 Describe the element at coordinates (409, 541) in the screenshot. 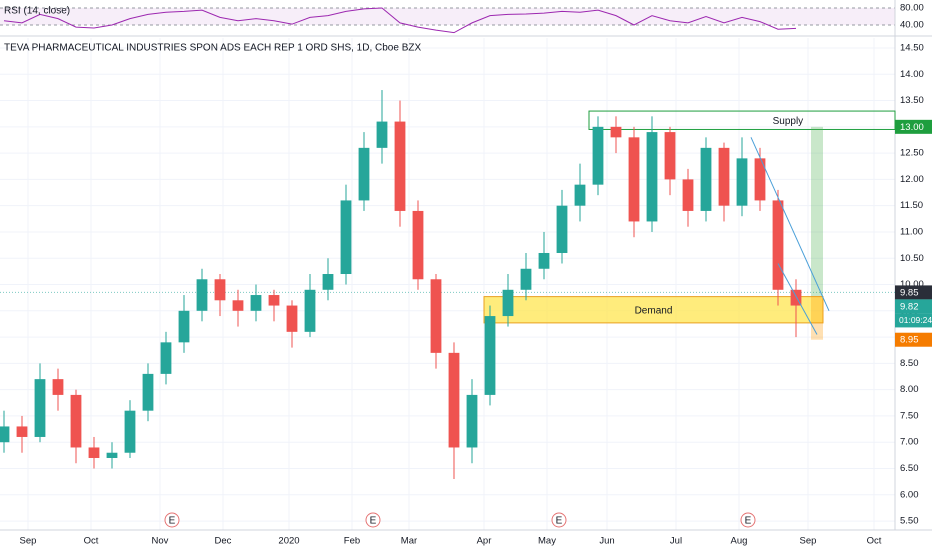

I see `x-tick-label: Mar` at that location.